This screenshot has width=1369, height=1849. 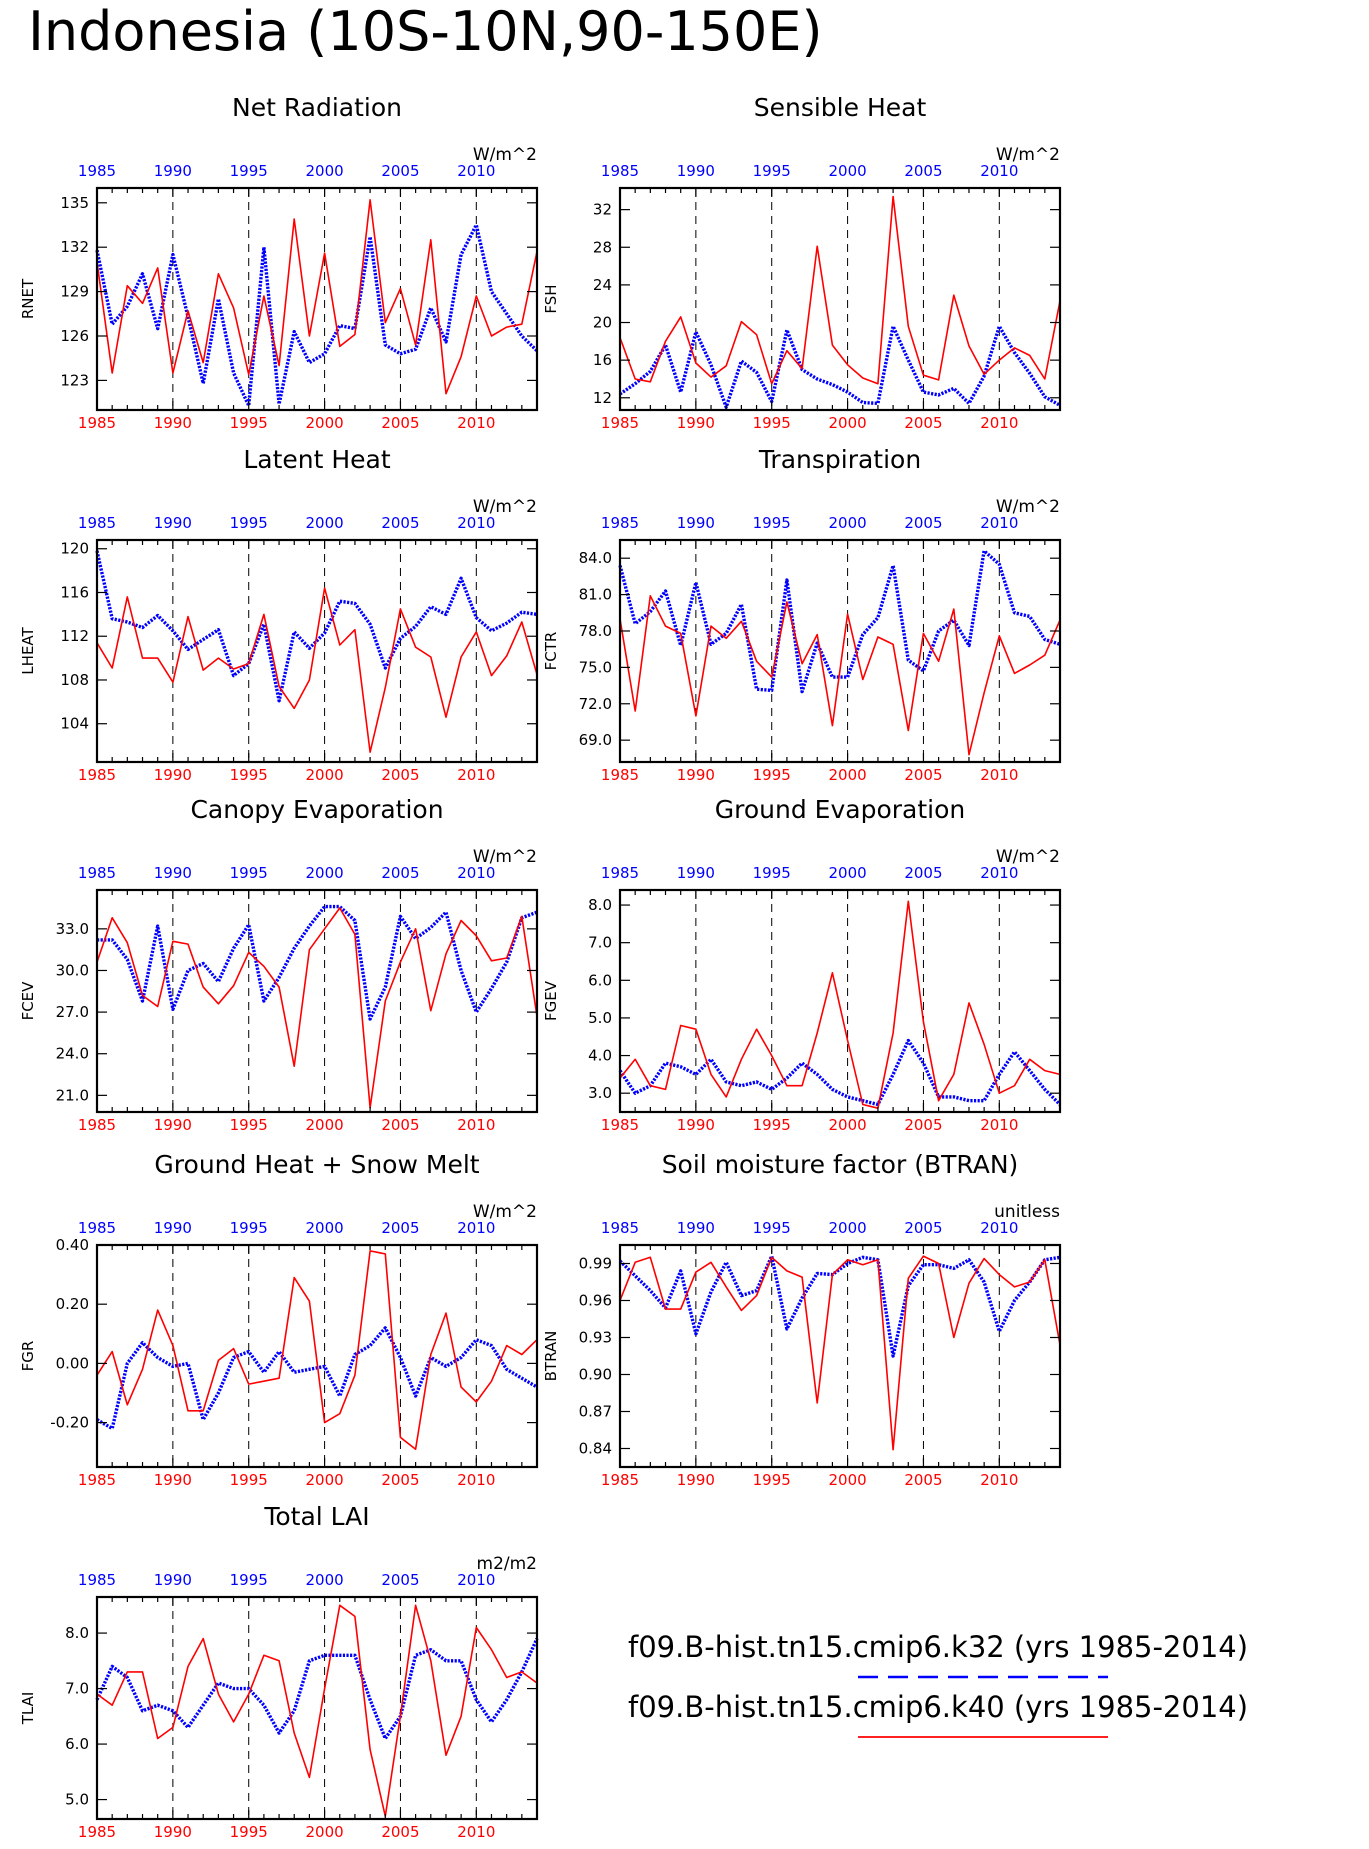 I want to click on y-tick-label: 112, so click(x=74, y=636).